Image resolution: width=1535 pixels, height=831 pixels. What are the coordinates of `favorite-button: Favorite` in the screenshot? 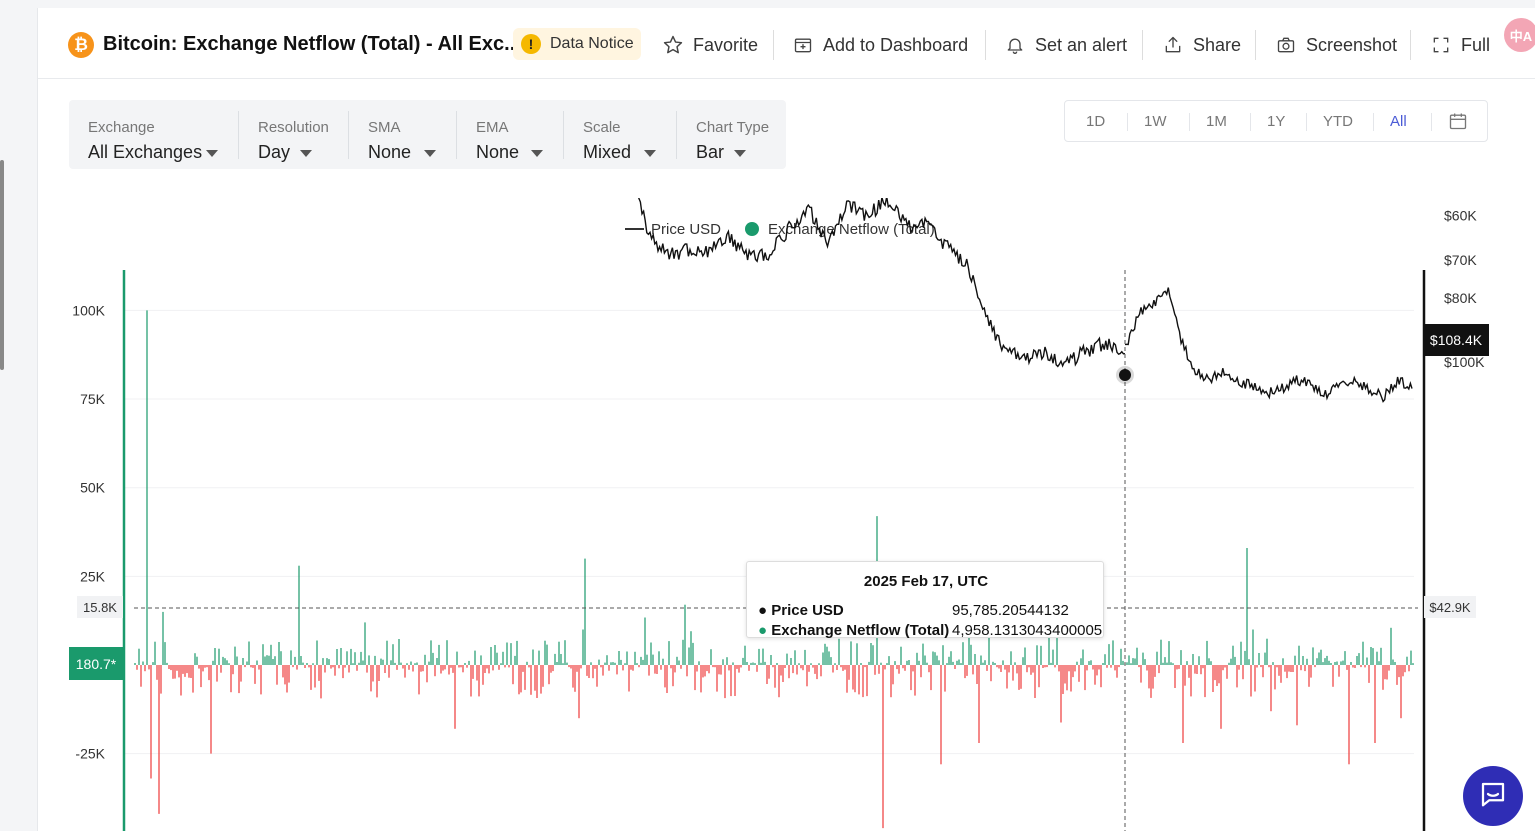 It's located at (710, 45).